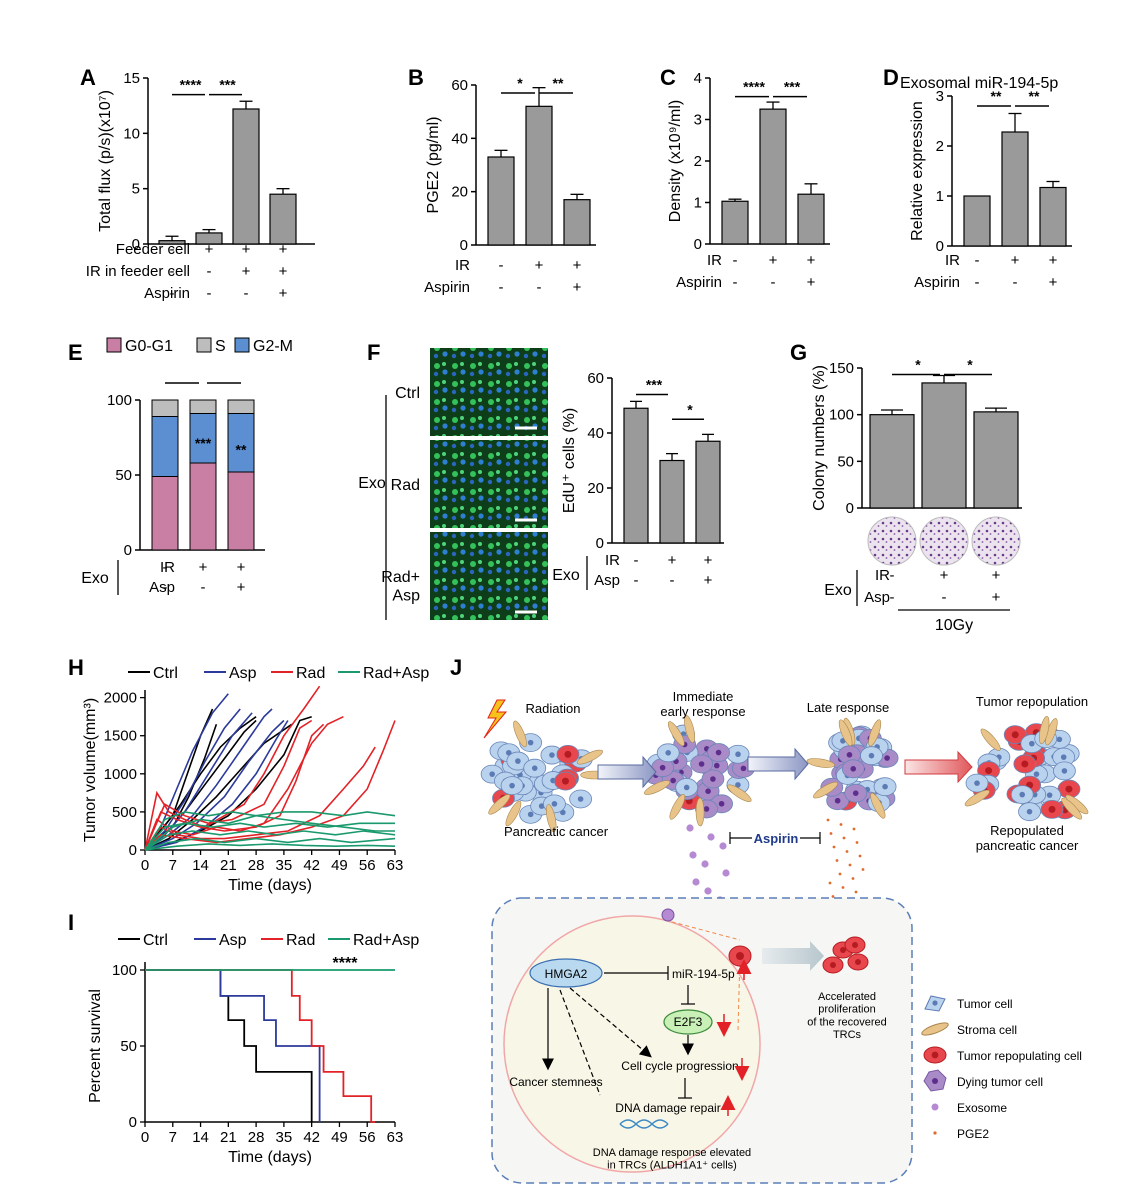 The image size is (1143, 1200). I want to click on stage-label-late: Late response, so click(848, 707).